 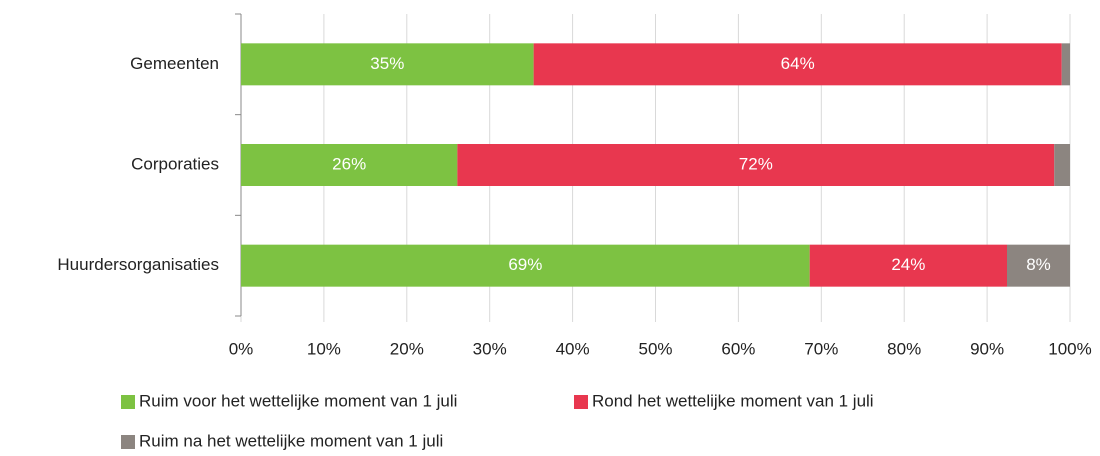 What do you see at coordinates (324, 348) in the screenshot?
I see `x-tick-label: 10%` at bounding box center [324, 348].